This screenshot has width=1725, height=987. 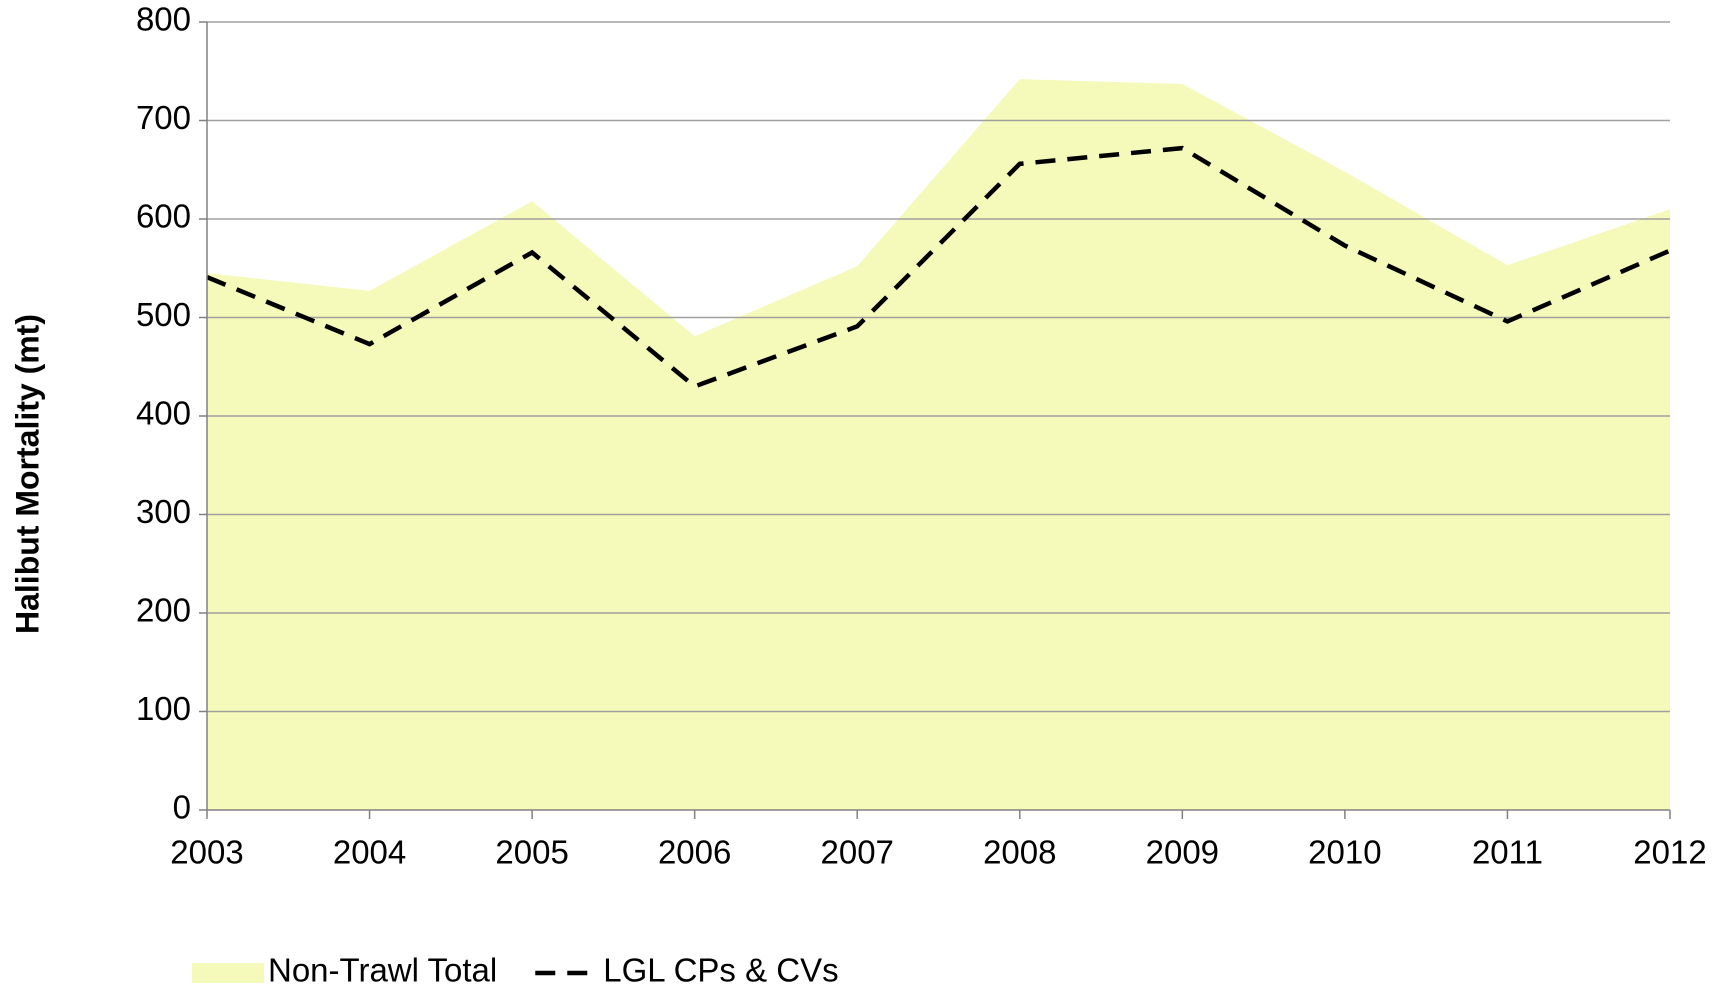 What do you see at coordinates (369, 852) in the screenshot?
I see `x-tick-label: 2004` at bounding box center [369, 852].